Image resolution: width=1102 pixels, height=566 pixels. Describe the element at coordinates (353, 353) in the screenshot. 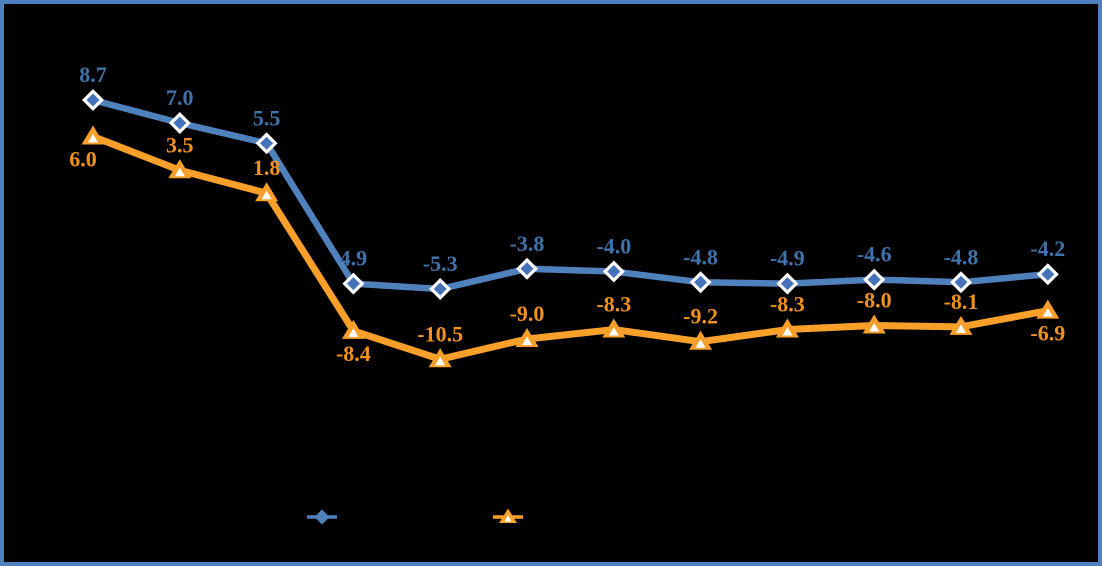

I see `data-label: -8.4` at that location.